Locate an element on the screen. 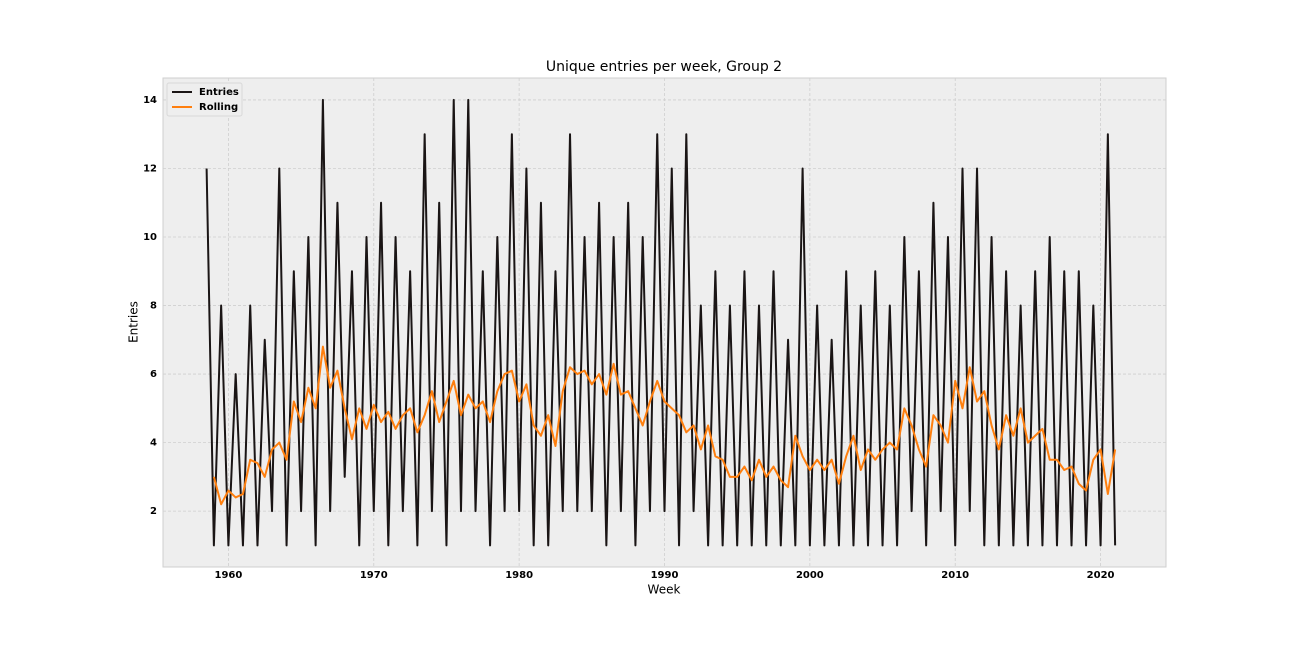  legend: Entries Rolling is located at coordinates (204, 99).